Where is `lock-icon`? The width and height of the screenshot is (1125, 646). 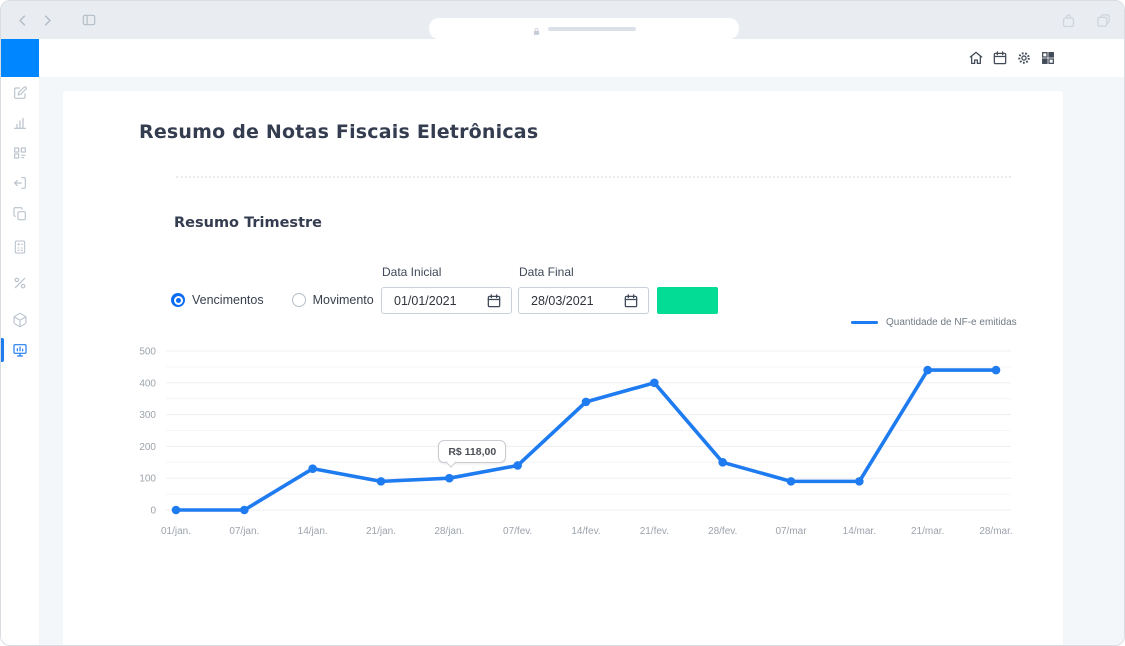
lock-icon is located at coordinates (536, 29).